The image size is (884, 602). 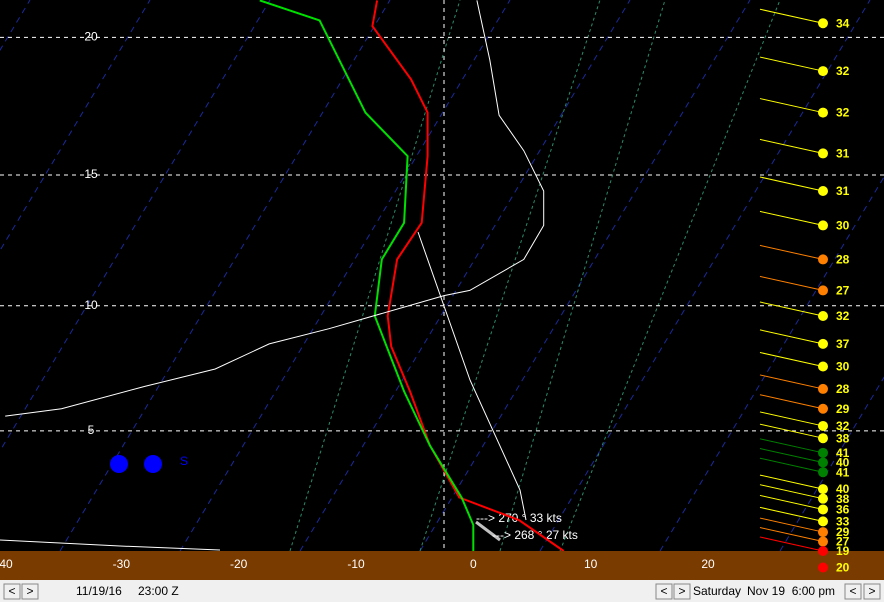 What do you see at coordinates (519, 518) in the screenshot?
I see `annotation: ---> 270 ° 33 kts` at bounding box center [519, 518].